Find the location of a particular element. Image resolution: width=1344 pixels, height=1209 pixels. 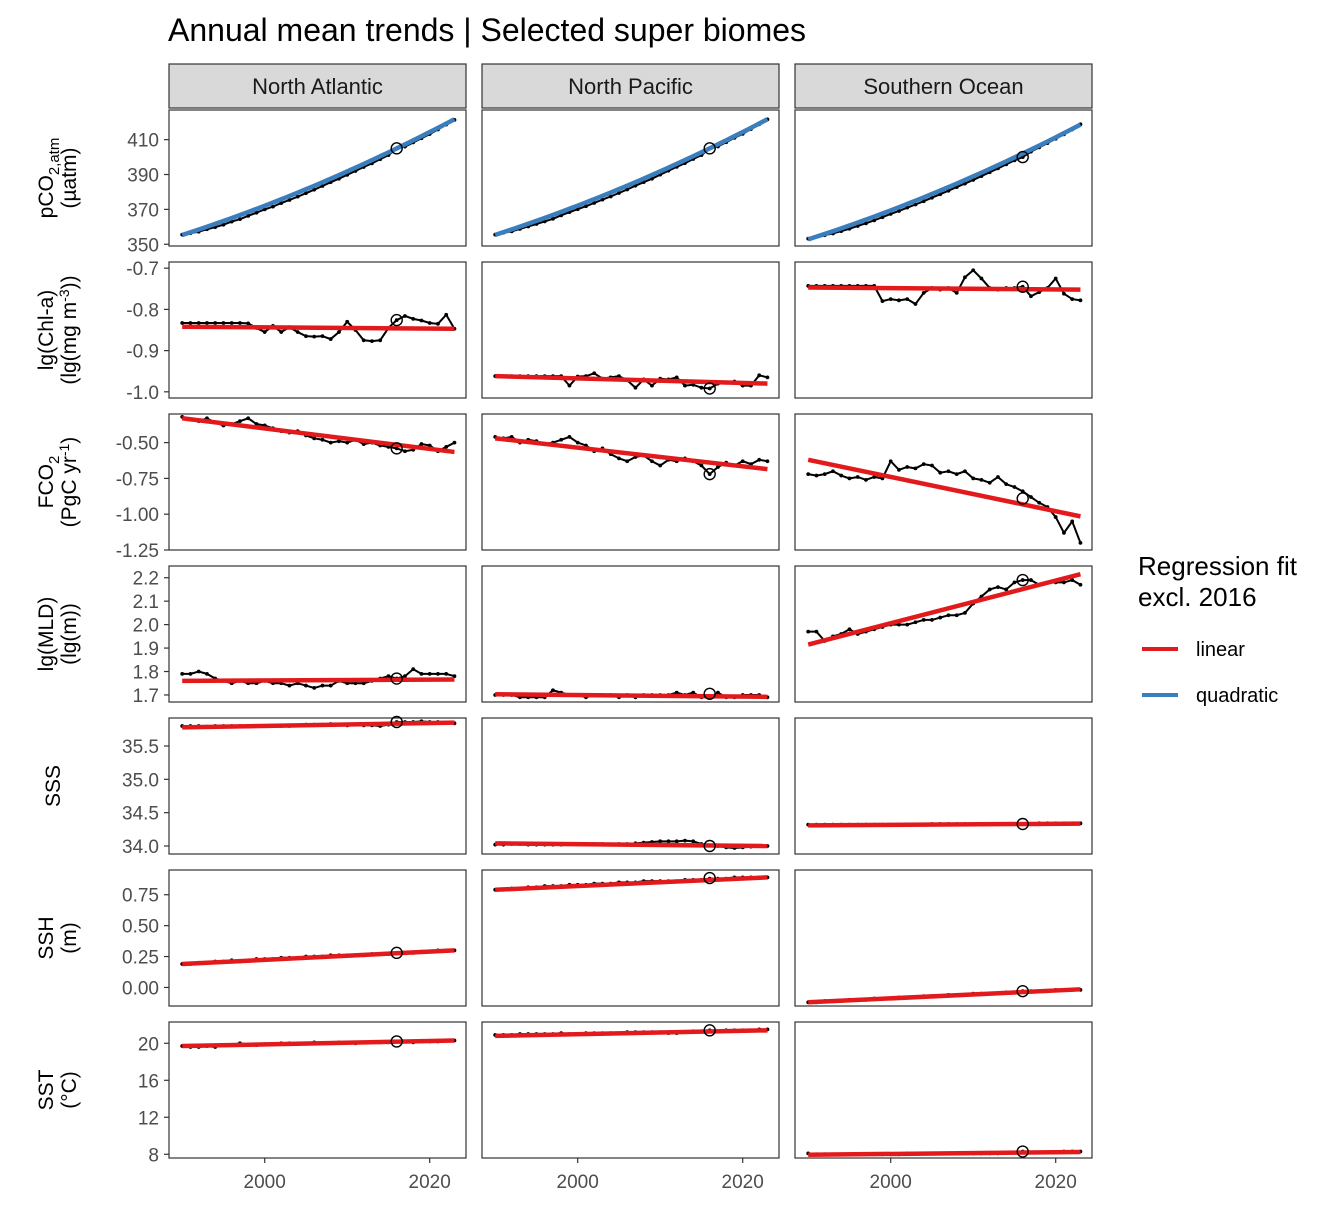

highlight-point-2016 is located at coordinates (396, 148).